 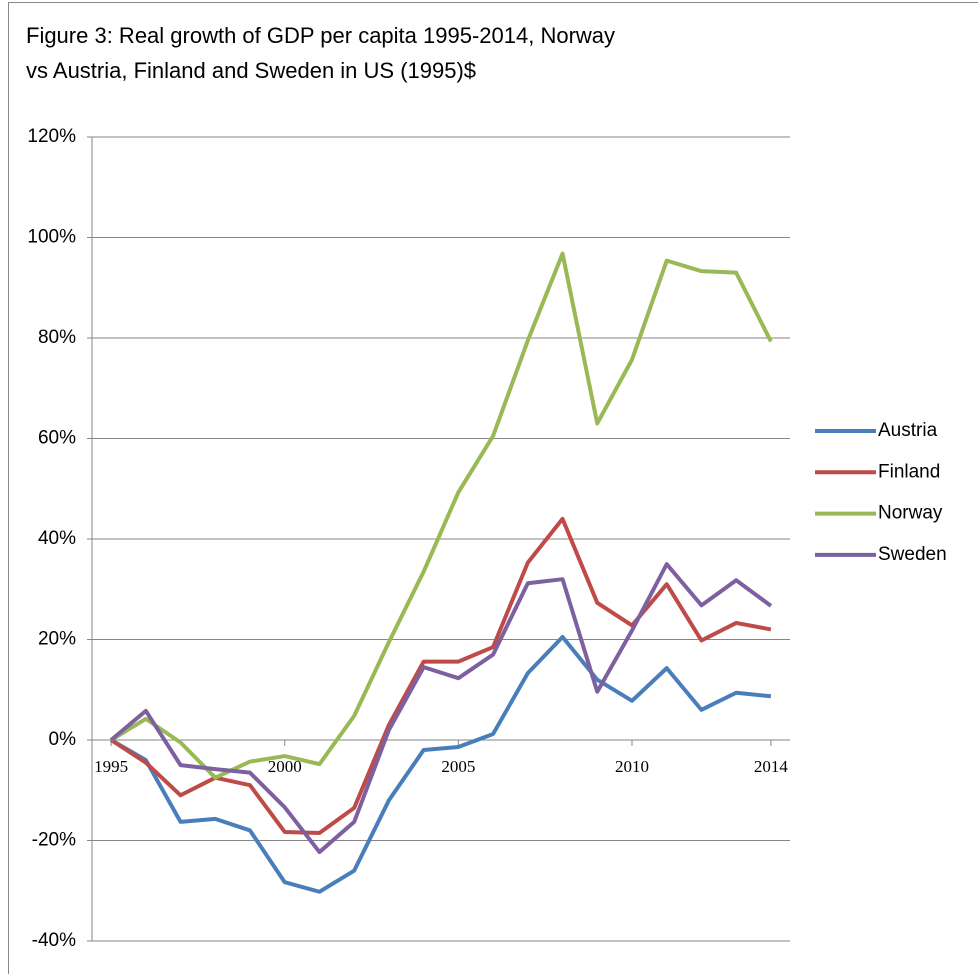 What do you see at coordinates (912, 554) in the screenshot?
I see `legend-label: Sweden` at bounding box center [912, 554].